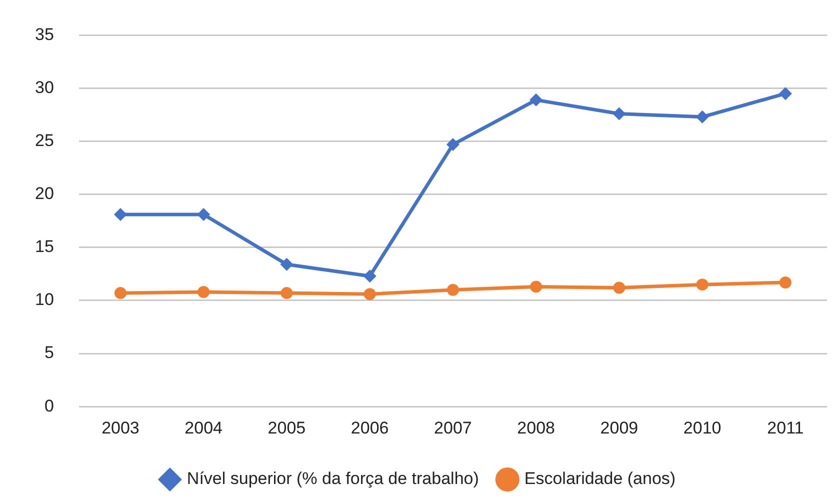 The image size is (837, 498). What do you see at coordinates (44, 246) in the screenshot?
I see `y-tick-label: 15` at bounding box center [44, 246].